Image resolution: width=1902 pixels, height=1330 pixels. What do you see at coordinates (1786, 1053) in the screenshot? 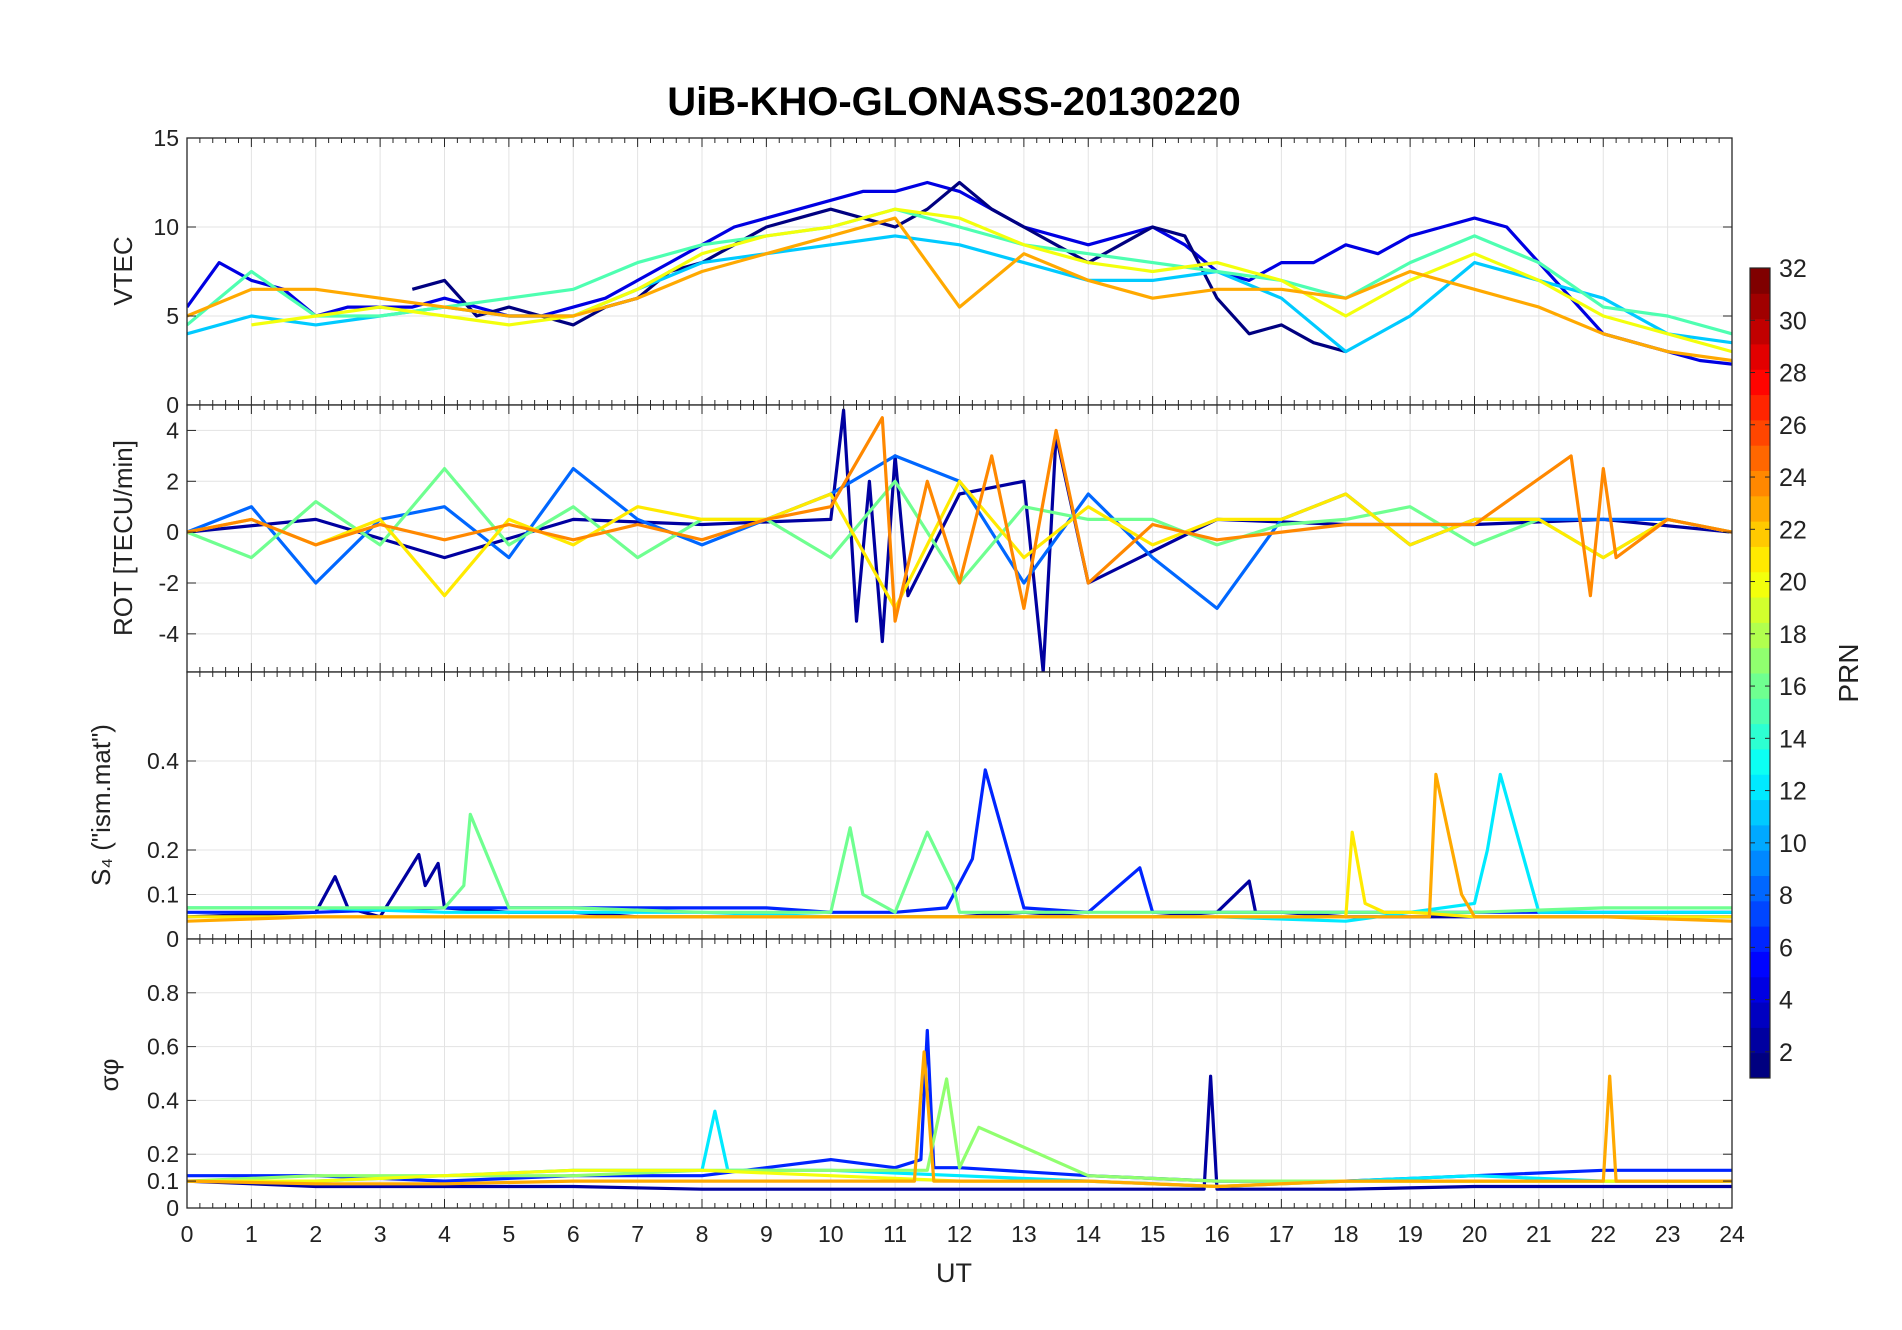
I see `colorbar-tick-label: 2` at bounding box center [1786, 1053].